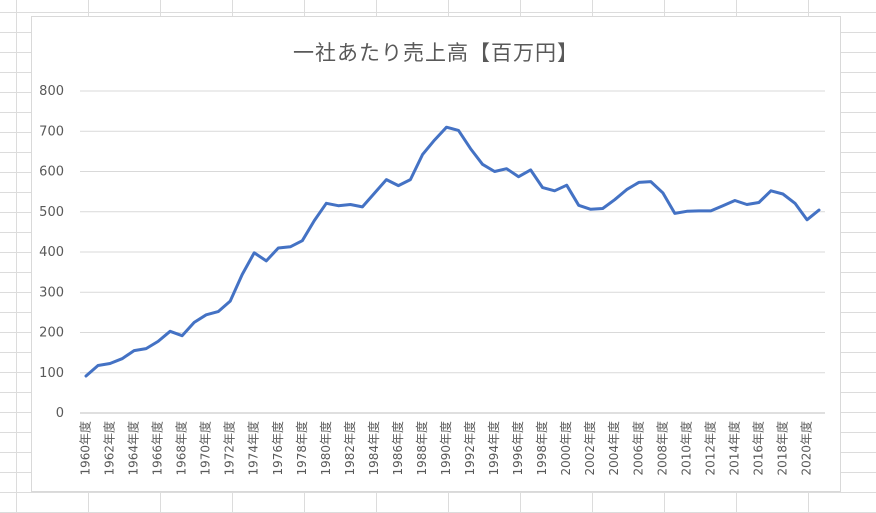  I want to click on x-tick-label: 1994年度, so click(493, 448).